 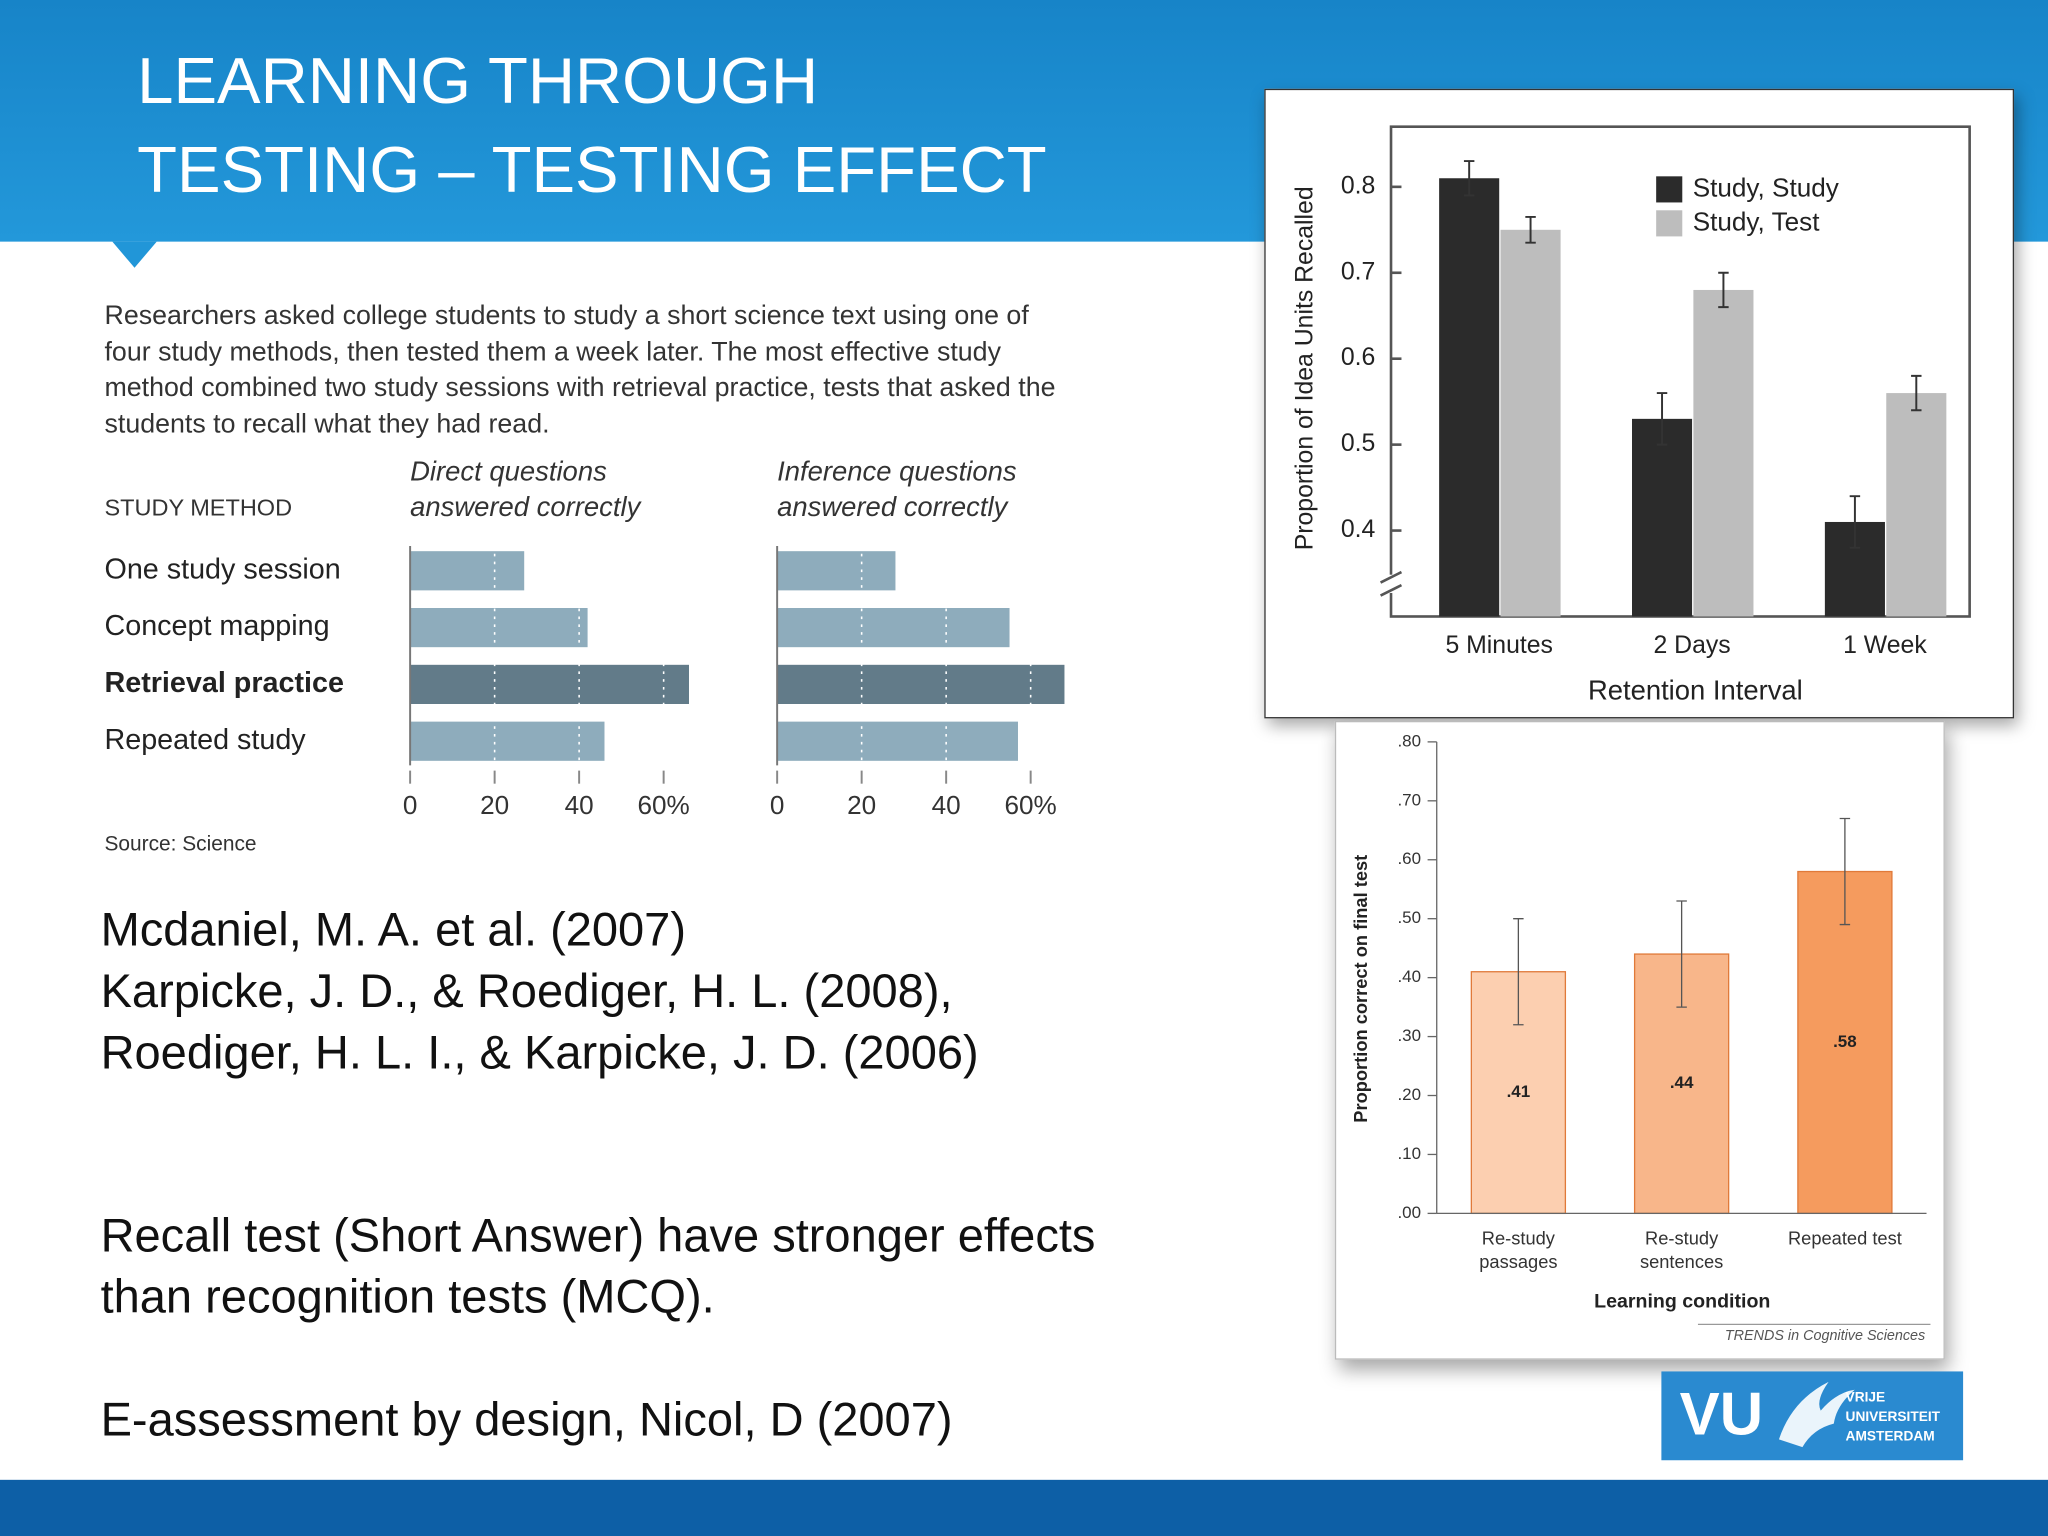 I want to click on y-tick-label: 0.5, so click(x=1358, y=443).